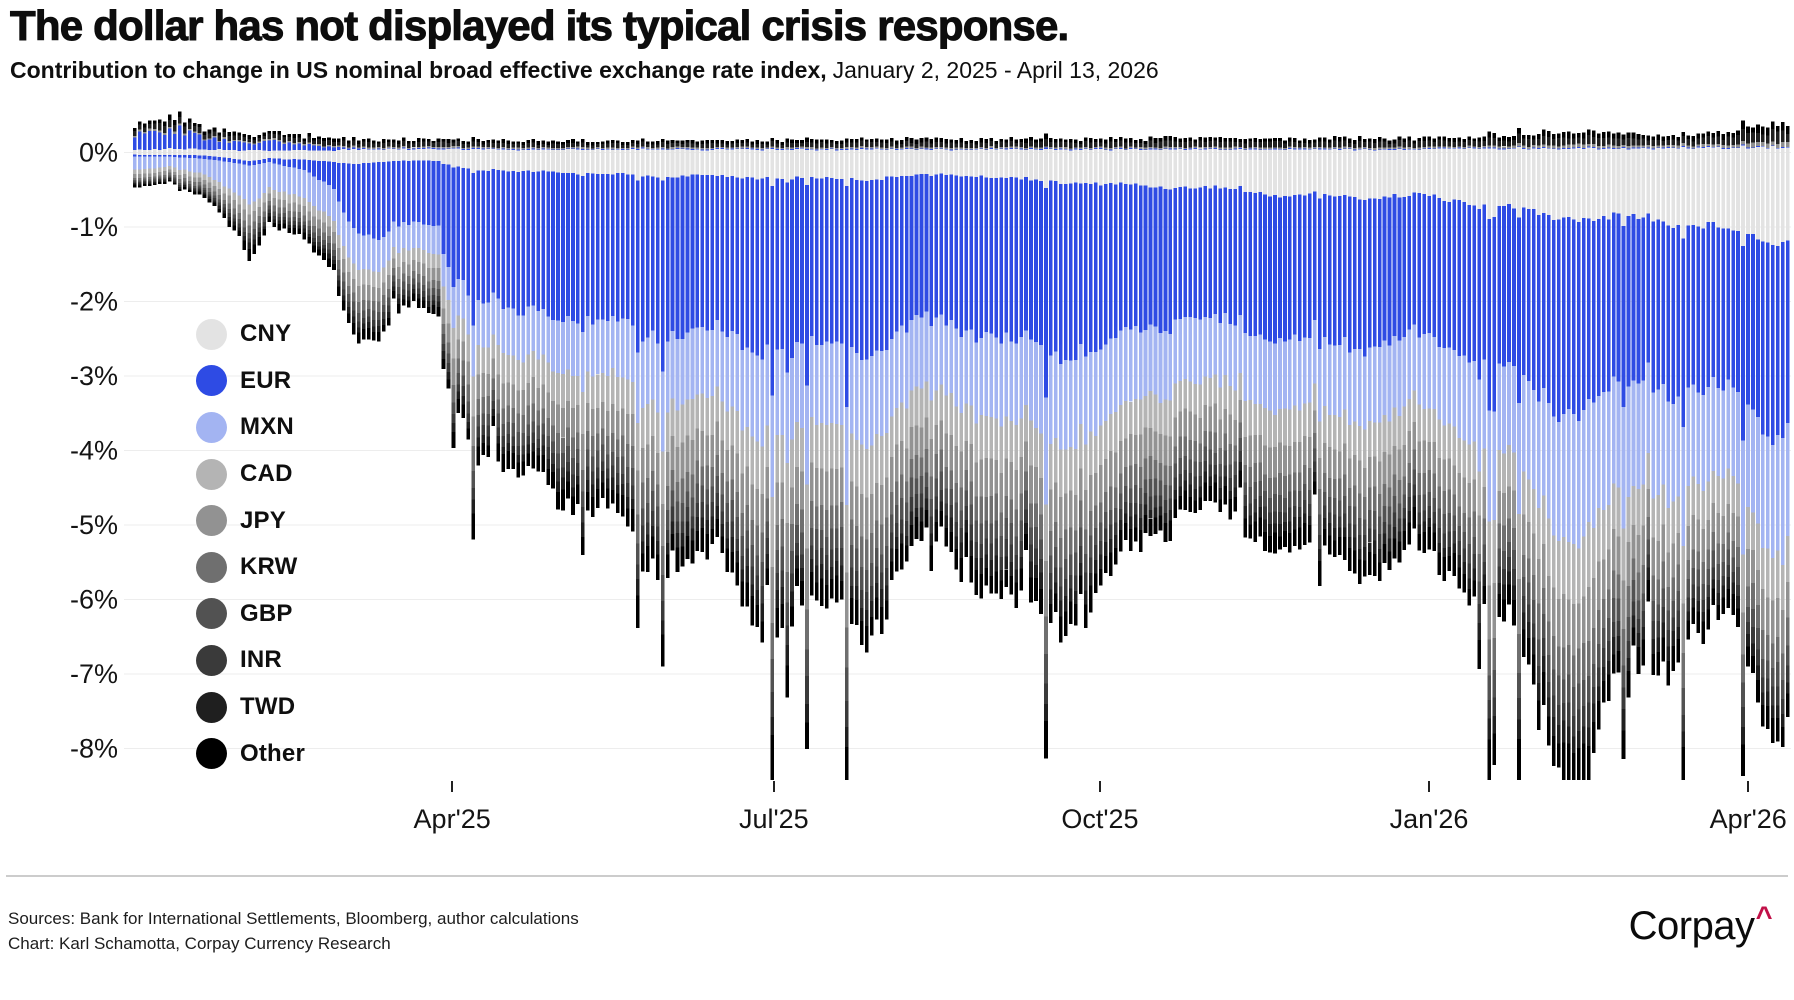  I want to click on x-axis-label: Oct'25, so click(1099, 819).